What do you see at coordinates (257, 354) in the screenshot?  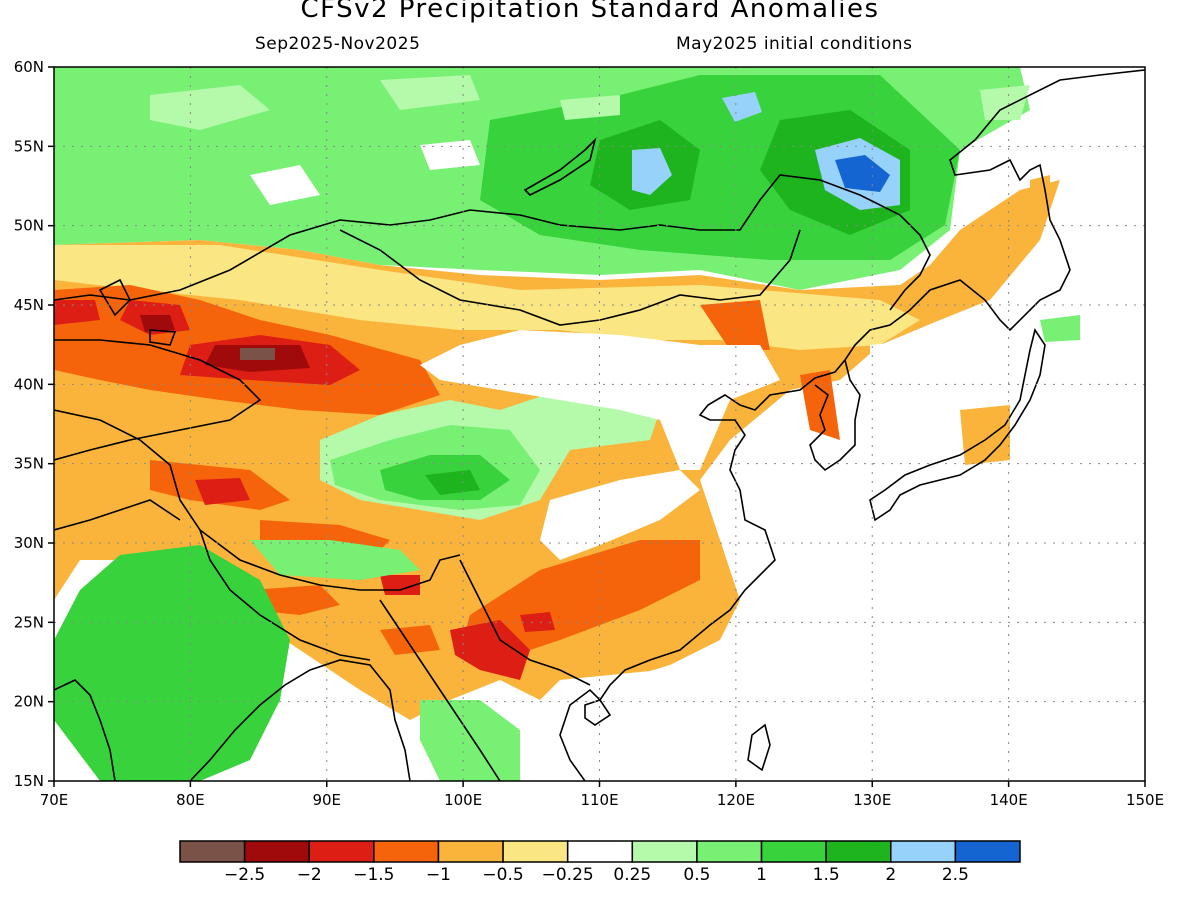 I see `dry-peak` at bounding box center [257, 354].